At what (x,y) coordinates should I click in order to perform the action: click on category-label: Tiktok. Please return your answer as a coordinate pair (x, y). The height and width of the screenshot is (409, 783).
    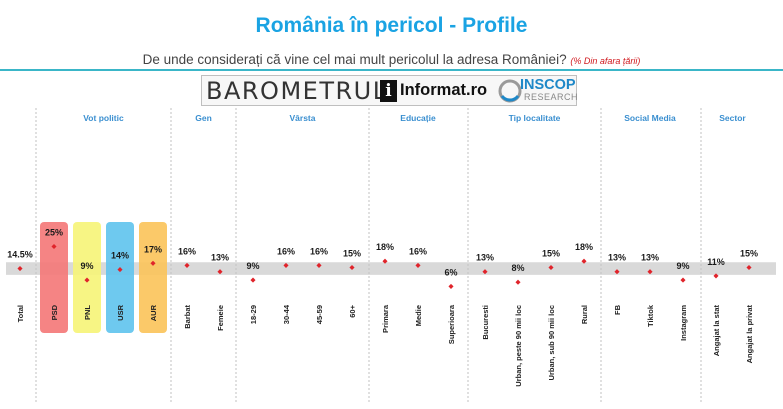
    Looking at the image, I should click on (650, 315).